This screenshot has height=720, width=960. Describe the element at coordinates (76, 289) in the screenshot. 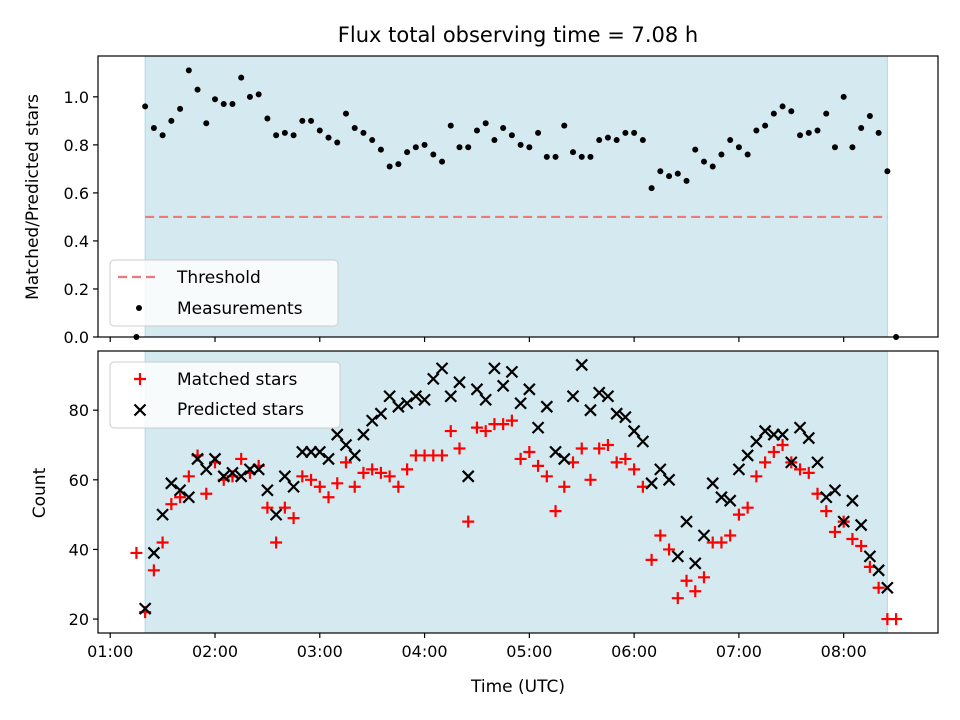

I see `y-tick-label: 0.2` at that location.